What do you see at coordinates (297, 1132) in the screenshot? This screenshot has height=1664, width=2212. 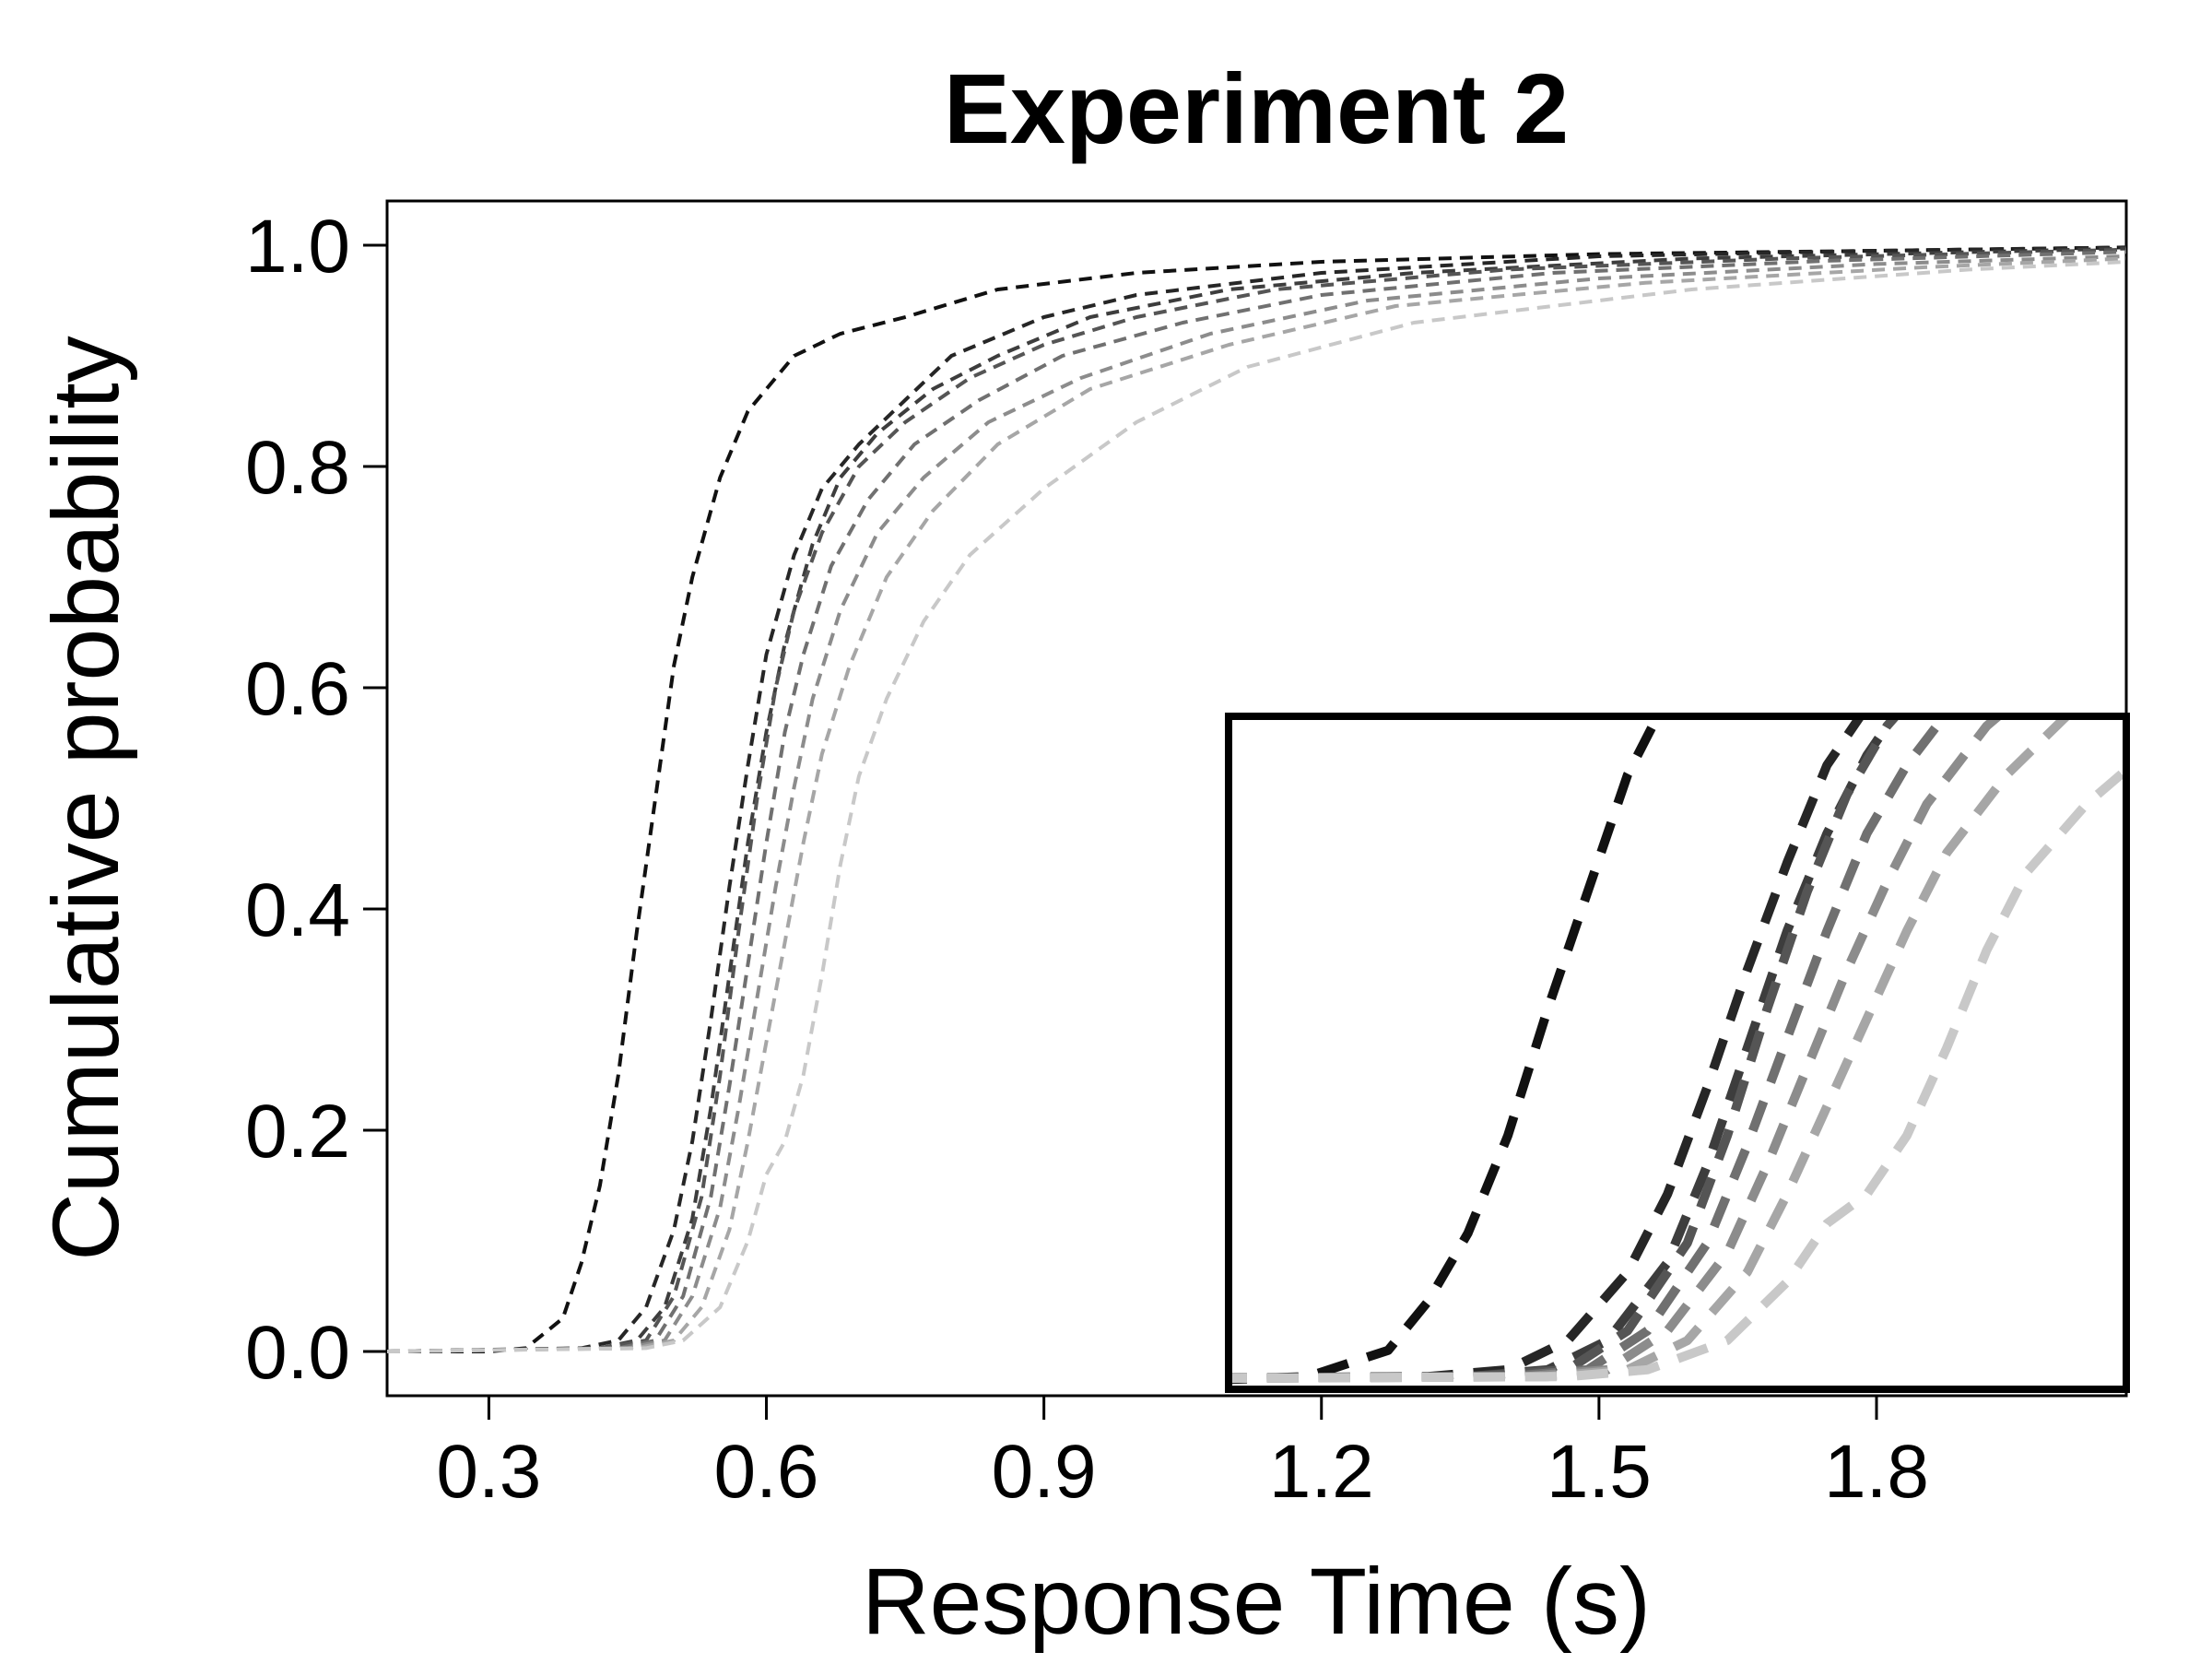 I see `y-tick-label: 0.2` at bounding box center [297, 1132].